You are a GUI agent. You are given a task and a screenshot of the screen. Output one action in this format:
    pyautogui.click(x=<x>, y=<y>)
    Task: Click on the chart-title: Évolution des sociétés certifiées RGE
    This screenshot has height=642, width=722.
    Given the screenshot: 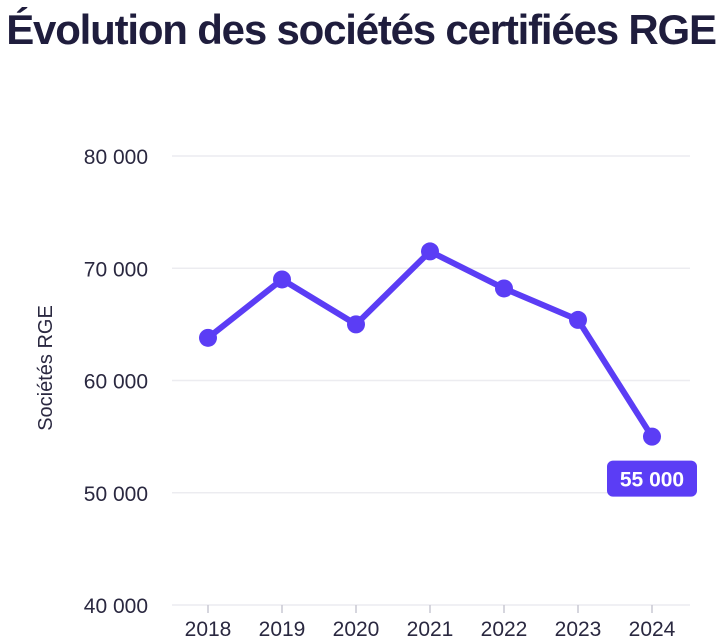 What is the action you would take?
    pyautogui.click(x=361, y=29)
    